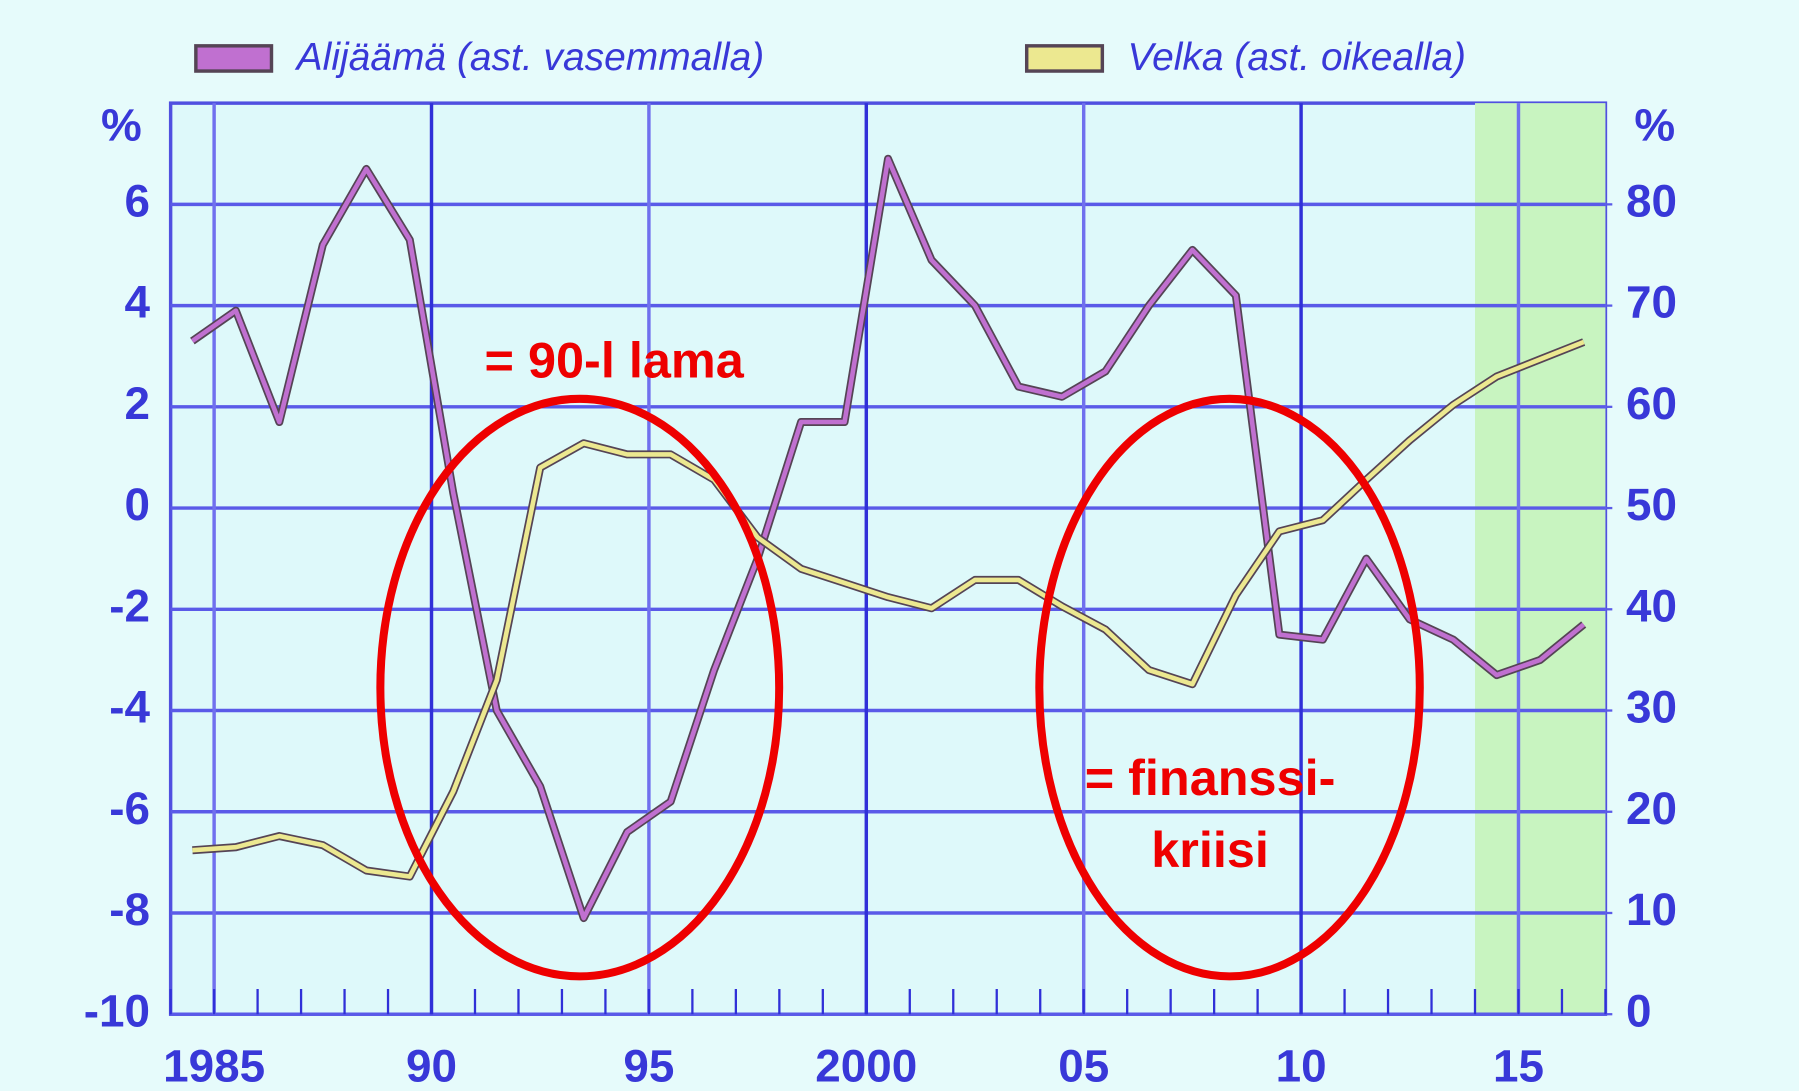  Describe the element at coordinates (866, 1065) in the screenshot. I see `x-tick-label: 2000` at that location.